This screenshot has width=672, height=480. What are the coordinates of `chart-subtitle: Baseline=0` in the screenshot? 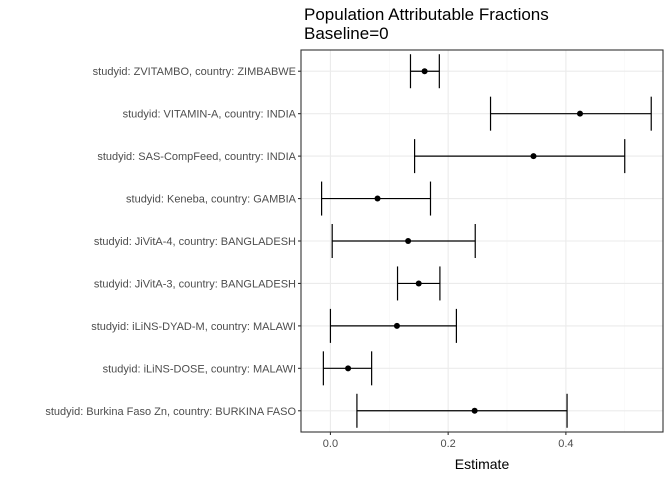 It's located at (346, 33).